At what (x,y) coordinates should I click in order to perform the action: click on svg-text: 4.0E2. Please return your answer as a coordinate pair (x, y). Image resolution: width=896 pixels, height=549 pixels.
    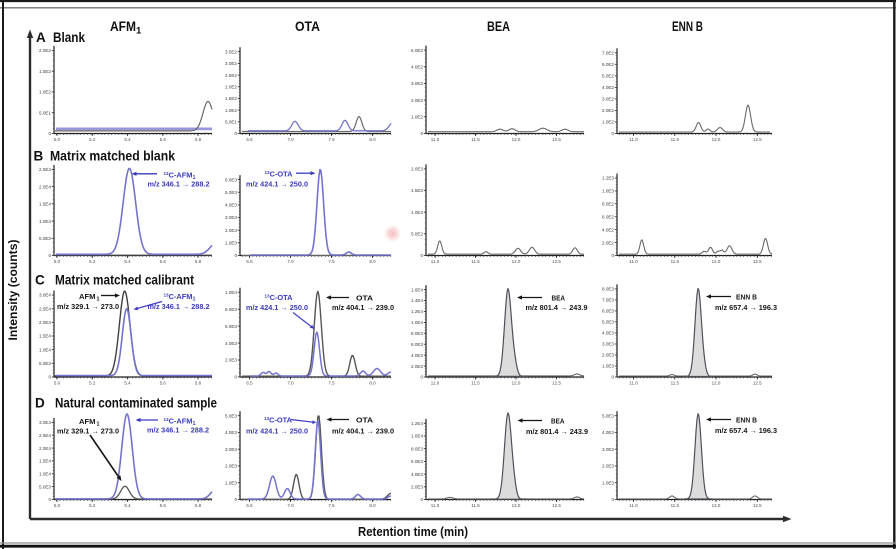
    Looking at the image, I should click on (417, 67).